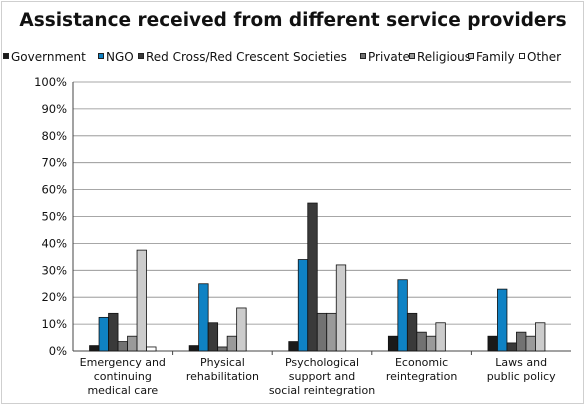 Image resolution: width=586 pixels, height=406 pixels. I want to click on legend-label: Other, so click(544, 57).